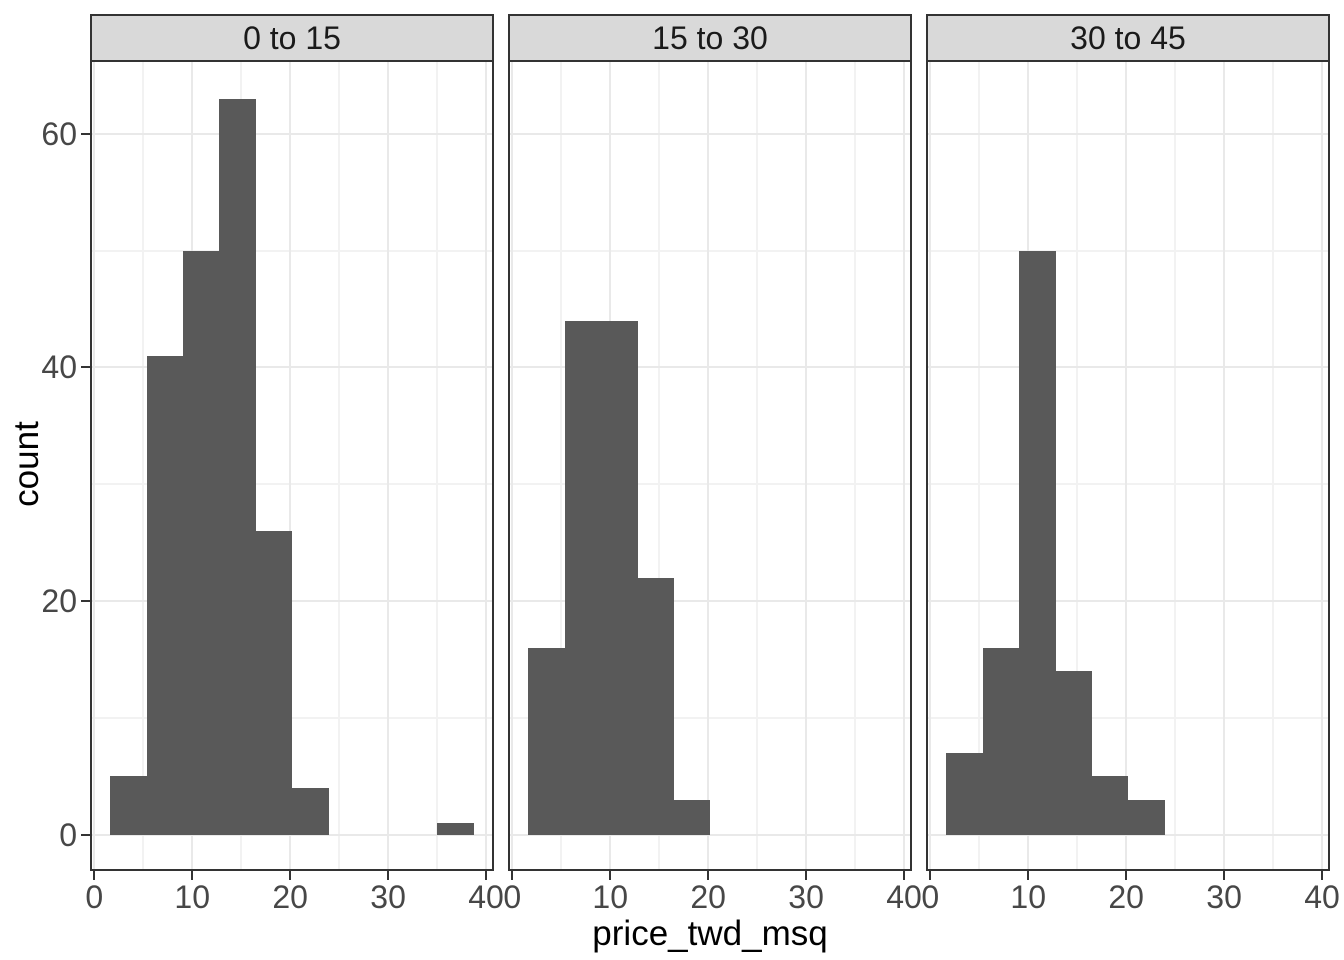  I want to click on facet-strip: 30 to 45, so click(1128, 37).